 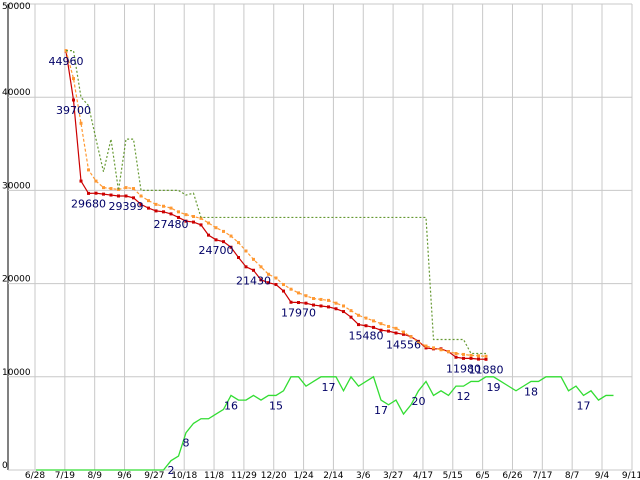 I want to click on price-data-label: 27480, so click(x=171, y=224).